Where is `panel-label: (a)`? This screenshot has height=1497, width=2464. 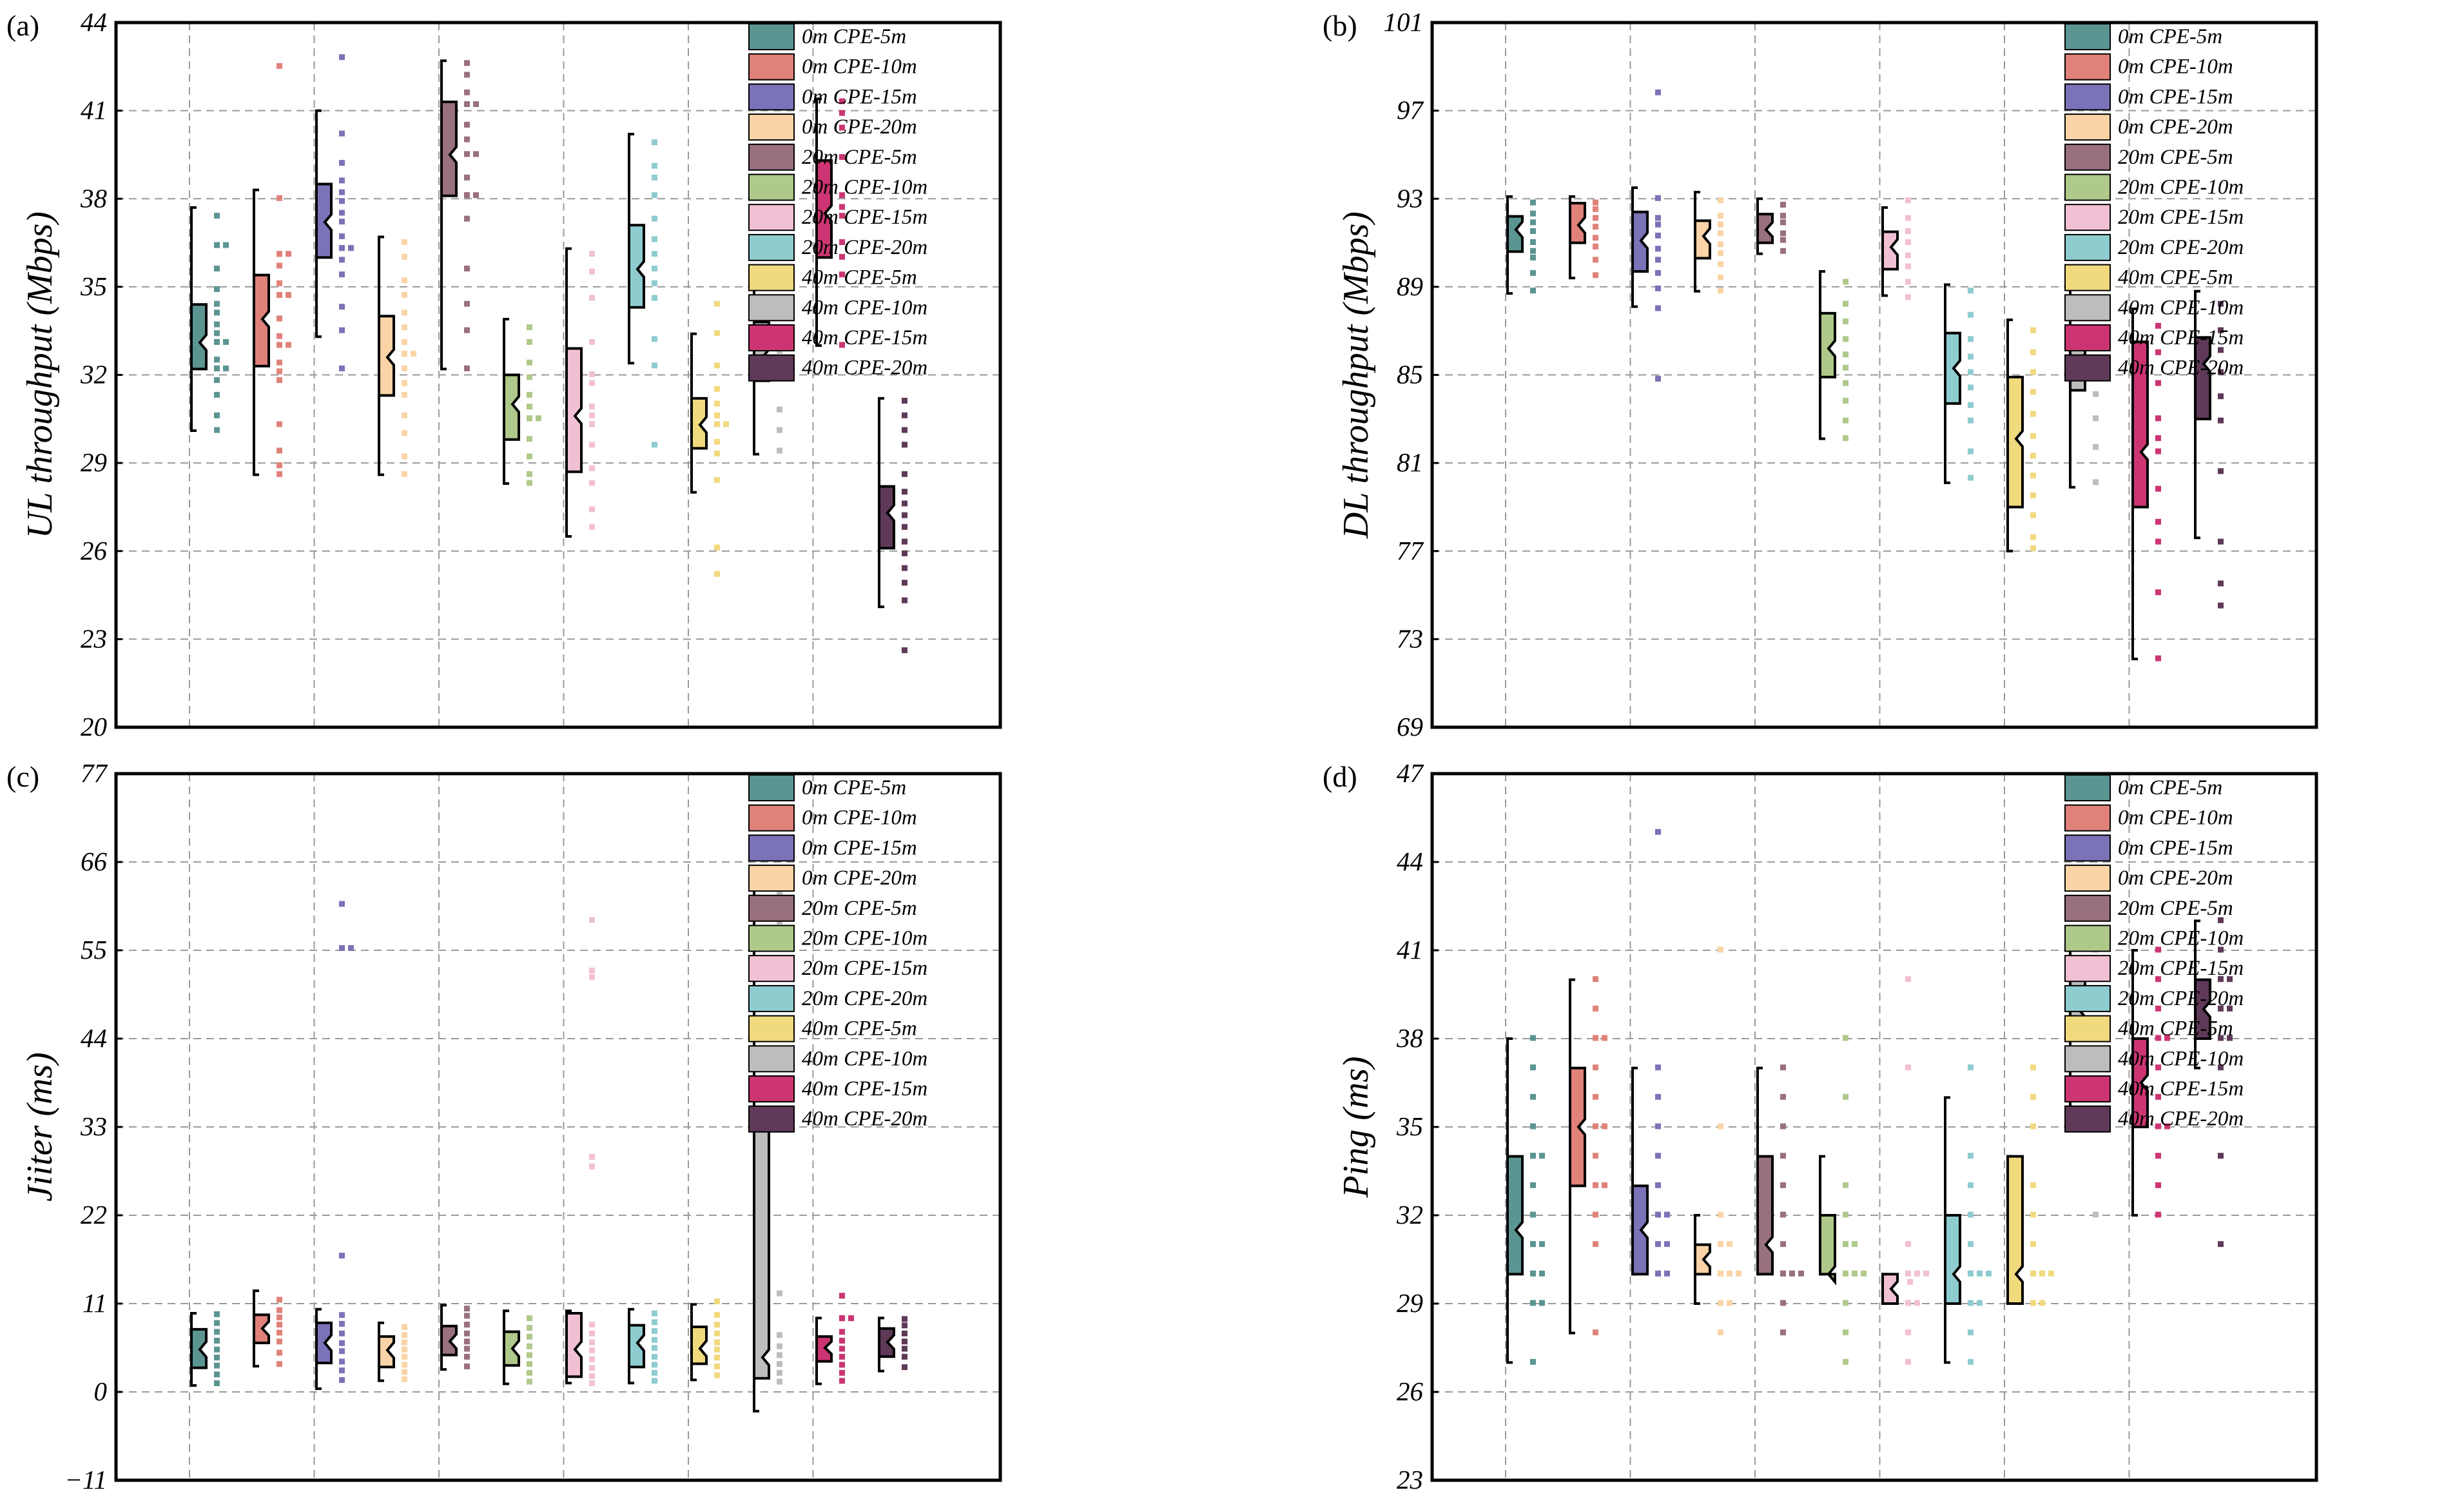 panel-label: (a) is located at coordinates (22, 25).